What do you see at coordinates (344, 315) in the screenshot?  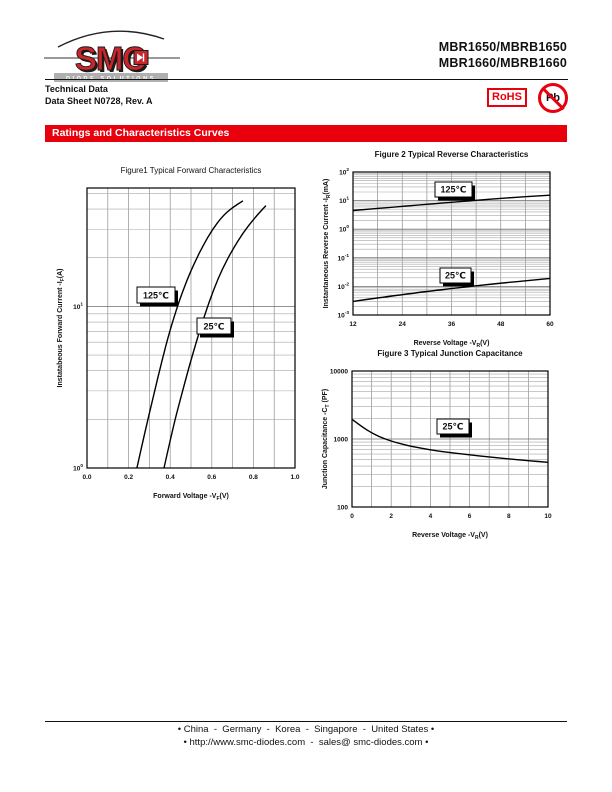 I see `y-tick-label: 10⁻³` at bounding box center [344, 315].